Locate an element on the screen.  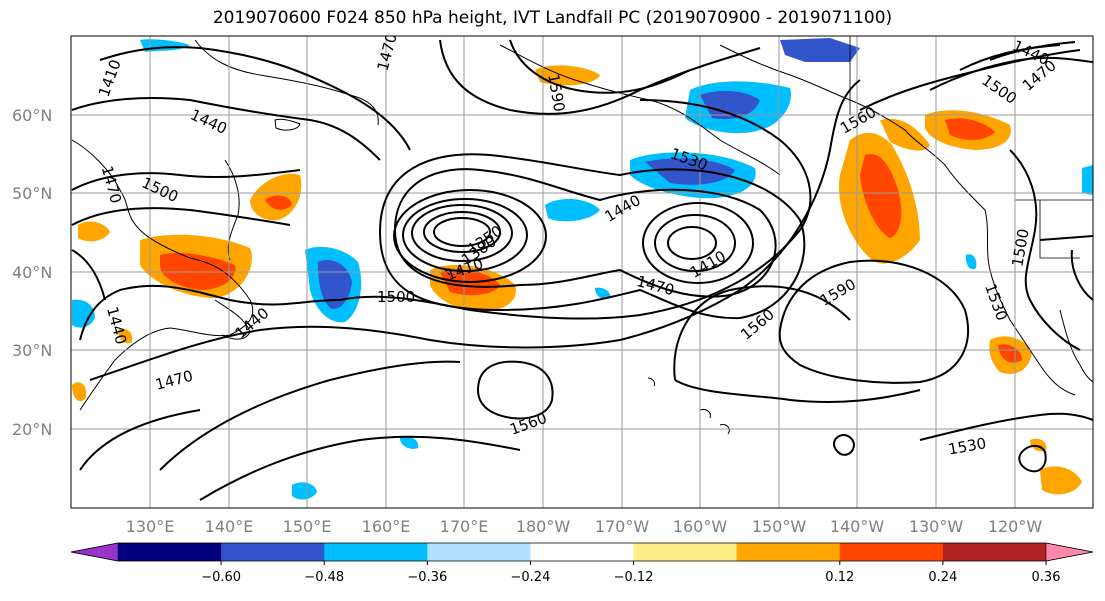
lat-label-20n: 20°N is located at coordinates (32, 429).